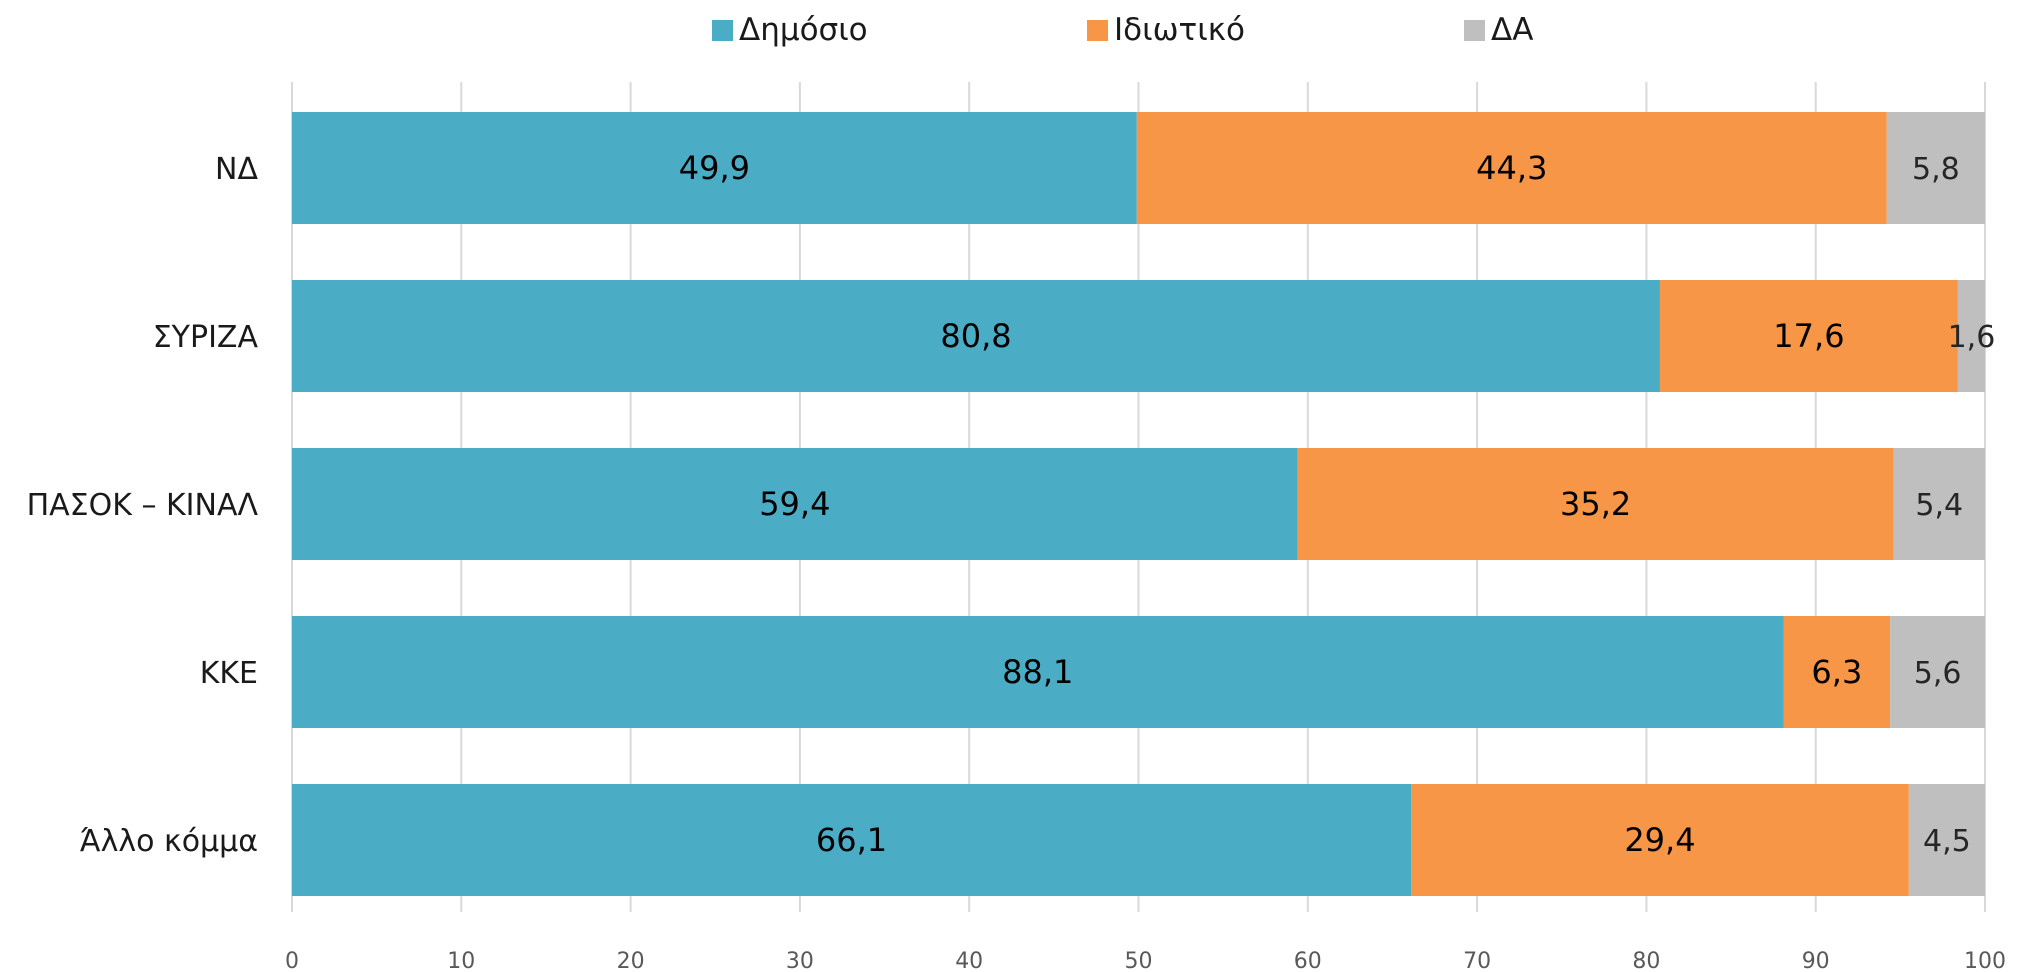 Image resolution: width=2020 pixels, height=972 pixels. I want to click on category-label: Άλλο κόμμα, so click(169, 841).